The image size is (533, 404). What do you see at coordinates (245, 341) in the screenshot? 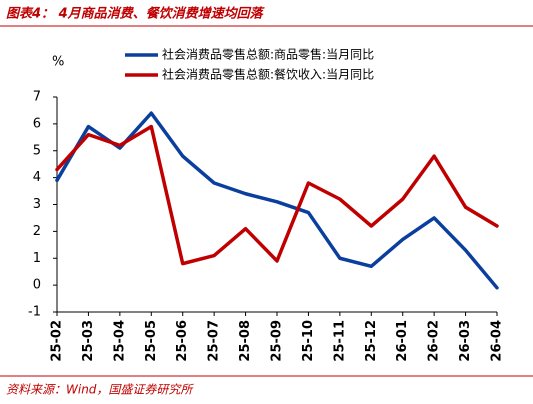
I see `x-tick-label: 25-08` at bounding box center [245, 341].